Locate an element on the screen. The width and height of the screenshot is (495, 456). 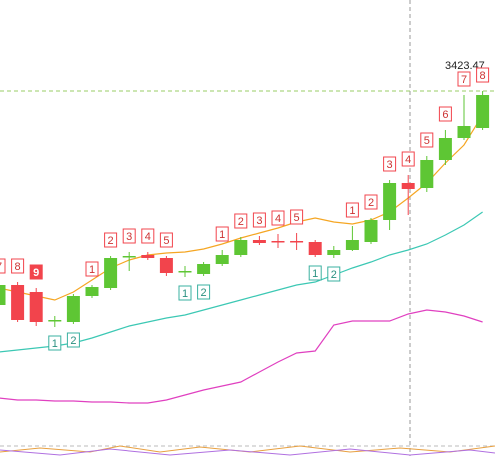
price-label: 3423.47 is located at coordinates (465, 66).